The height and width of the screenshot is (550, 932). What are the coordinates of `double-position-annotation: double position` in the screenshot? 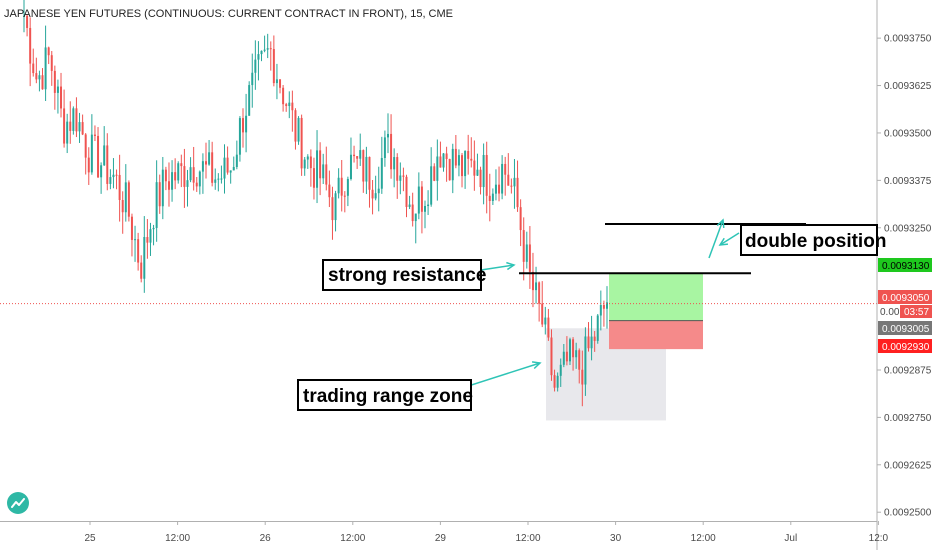 It's located at (813, 240).